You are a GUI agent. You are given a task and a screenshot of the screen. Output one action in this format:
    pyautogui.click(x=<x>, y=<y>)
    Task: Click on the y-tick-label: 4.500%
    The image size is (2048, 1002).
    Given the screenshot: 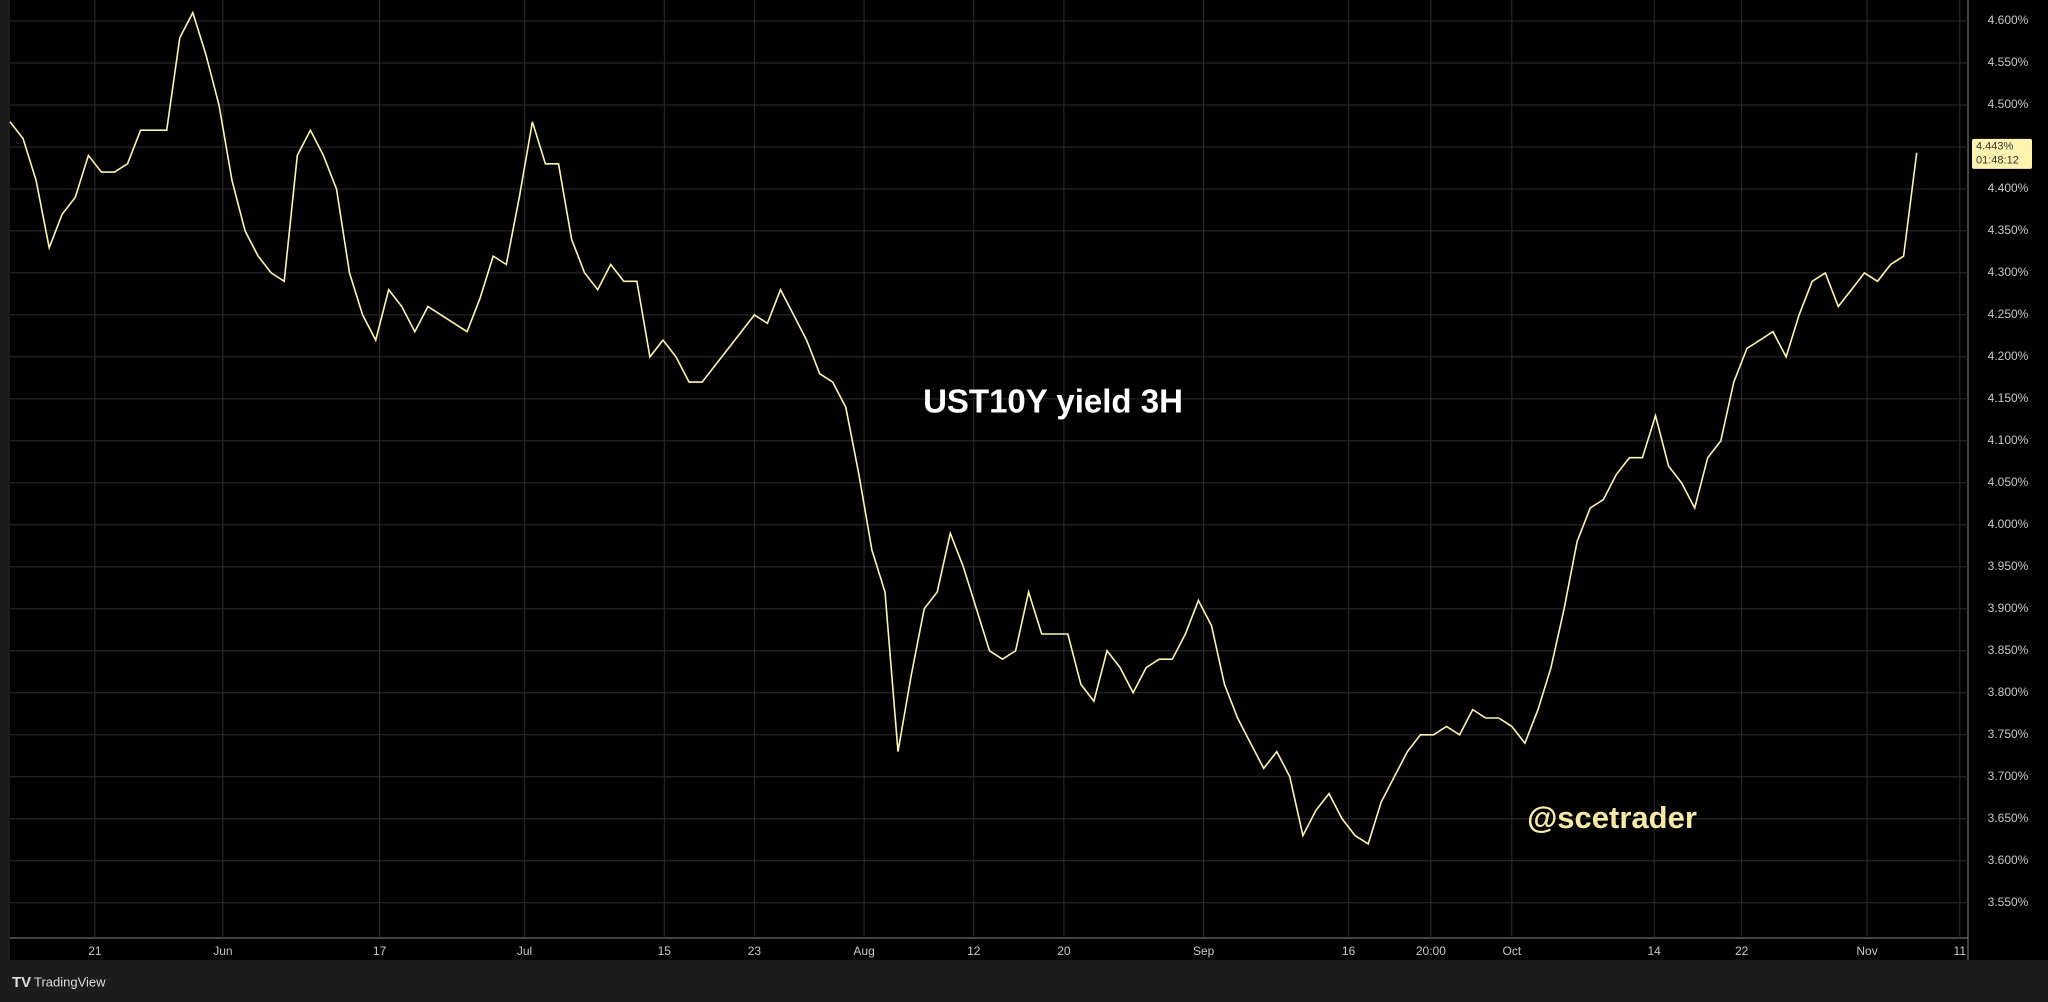 What is the action you would take?
    pyautogui.click(x=2008, y=104)
    